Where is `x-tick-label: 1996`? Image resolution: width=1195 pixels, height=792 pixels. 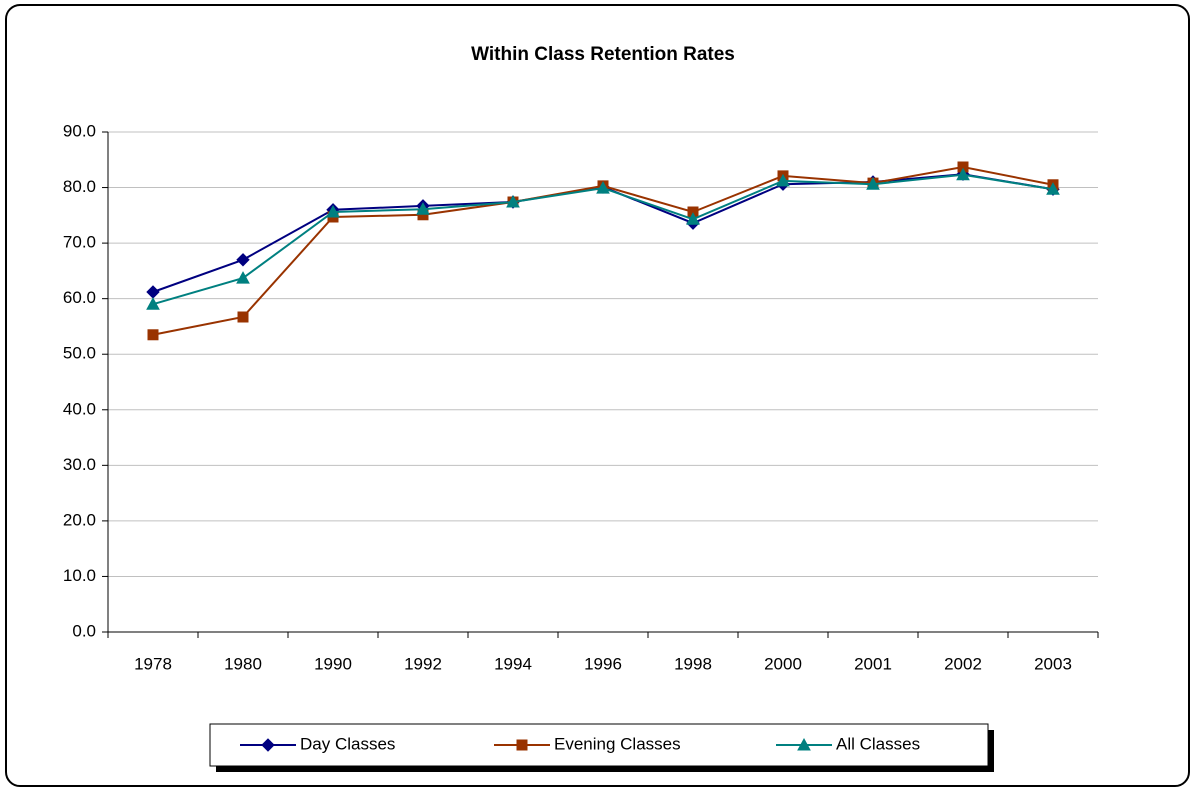
x-tick-label: 1996 is located at coordinates (603, 663).